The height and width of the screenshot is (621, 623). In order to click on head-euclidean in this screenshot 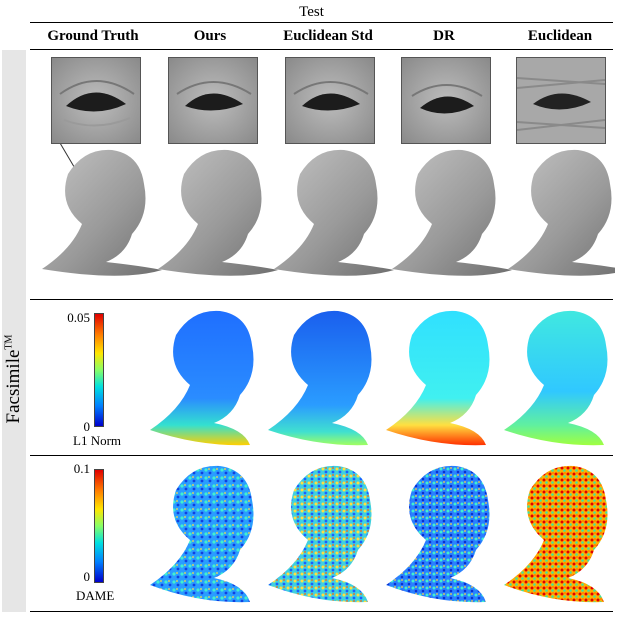, I will do `click(561, 212)`.